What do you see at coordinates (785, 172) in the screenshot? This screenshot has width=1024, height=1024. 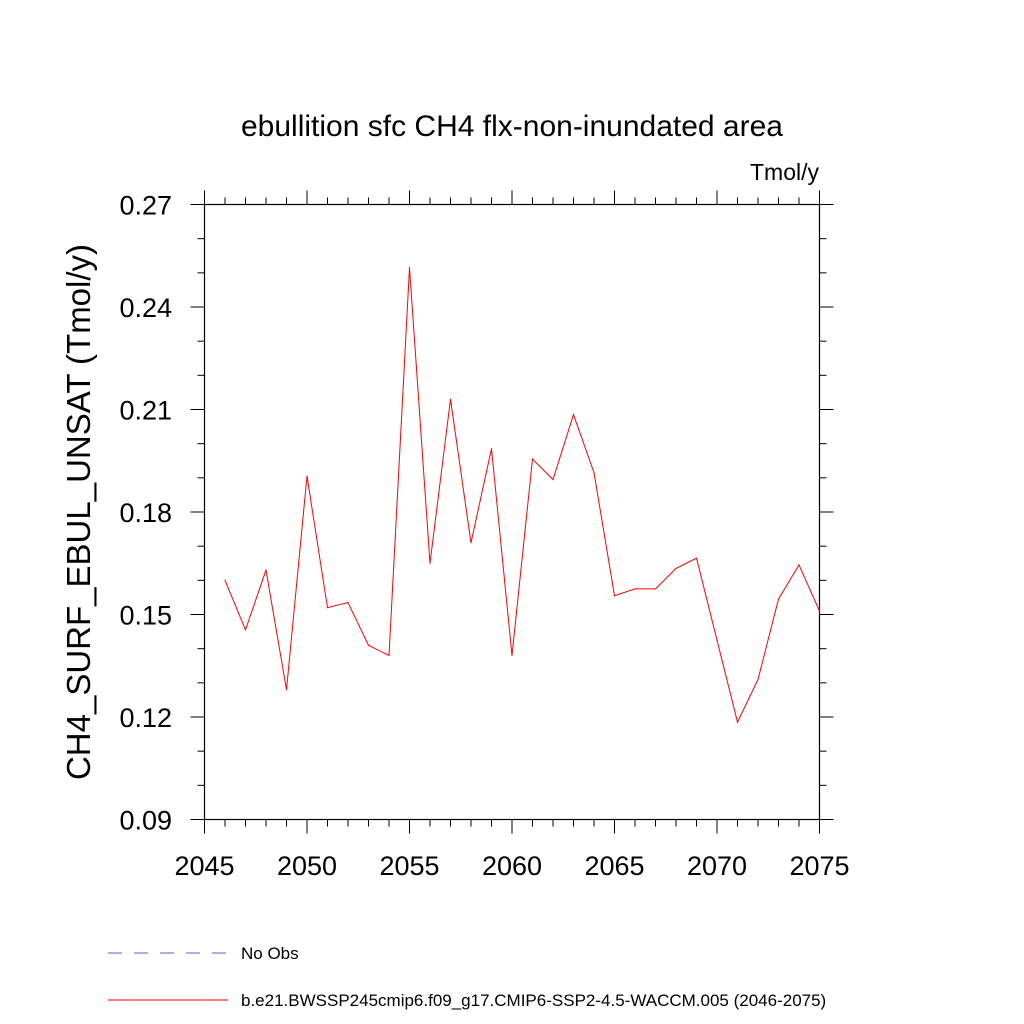 I see `units-label: Tmol/y` at bounding box center [785, 172].